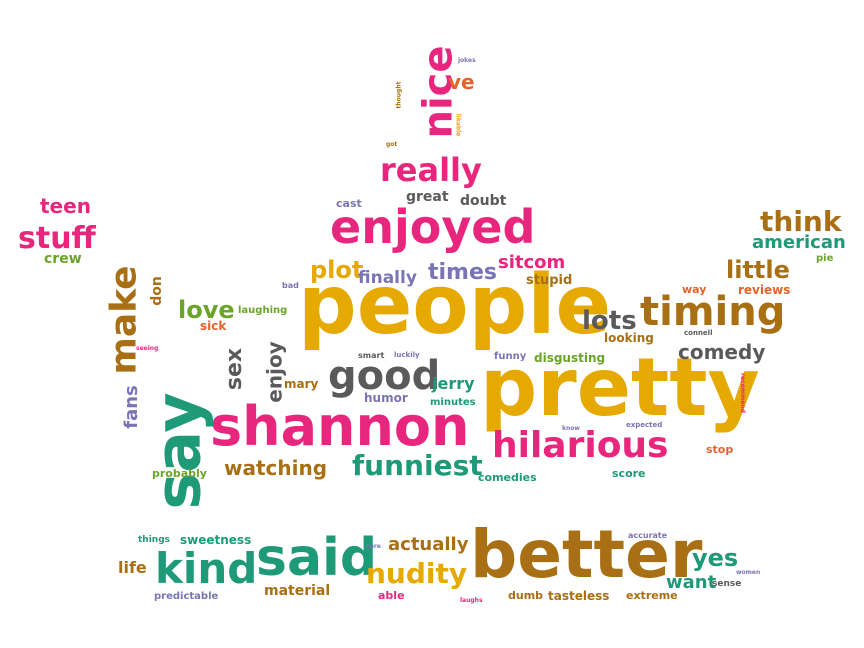  I want to click on word-luckily: luckily, so click(407, 355).